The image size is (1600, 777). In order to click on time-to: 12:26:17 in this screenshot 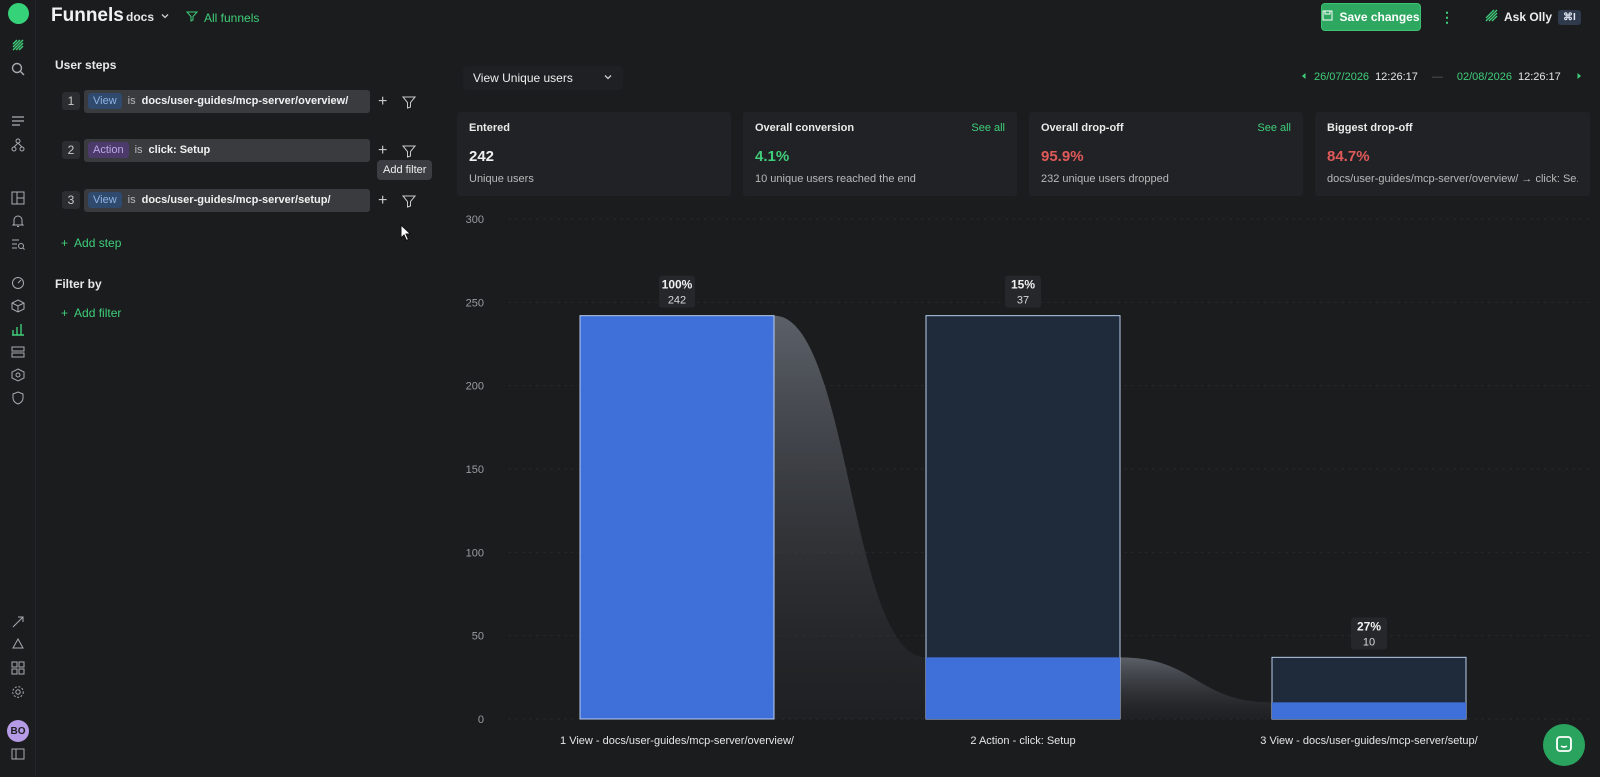, I will do `click(1539, 77)`.